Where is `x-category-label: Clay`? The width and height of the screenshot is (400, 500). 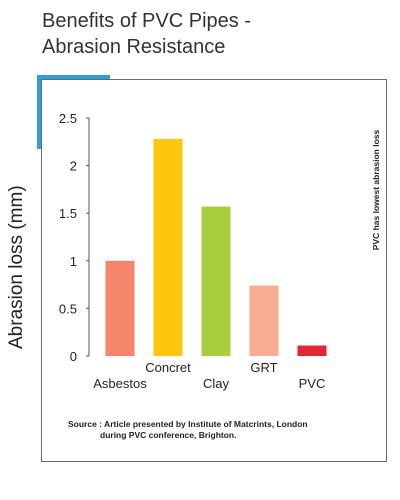
x-category-label: Clay is located at coordinates (216, 383).